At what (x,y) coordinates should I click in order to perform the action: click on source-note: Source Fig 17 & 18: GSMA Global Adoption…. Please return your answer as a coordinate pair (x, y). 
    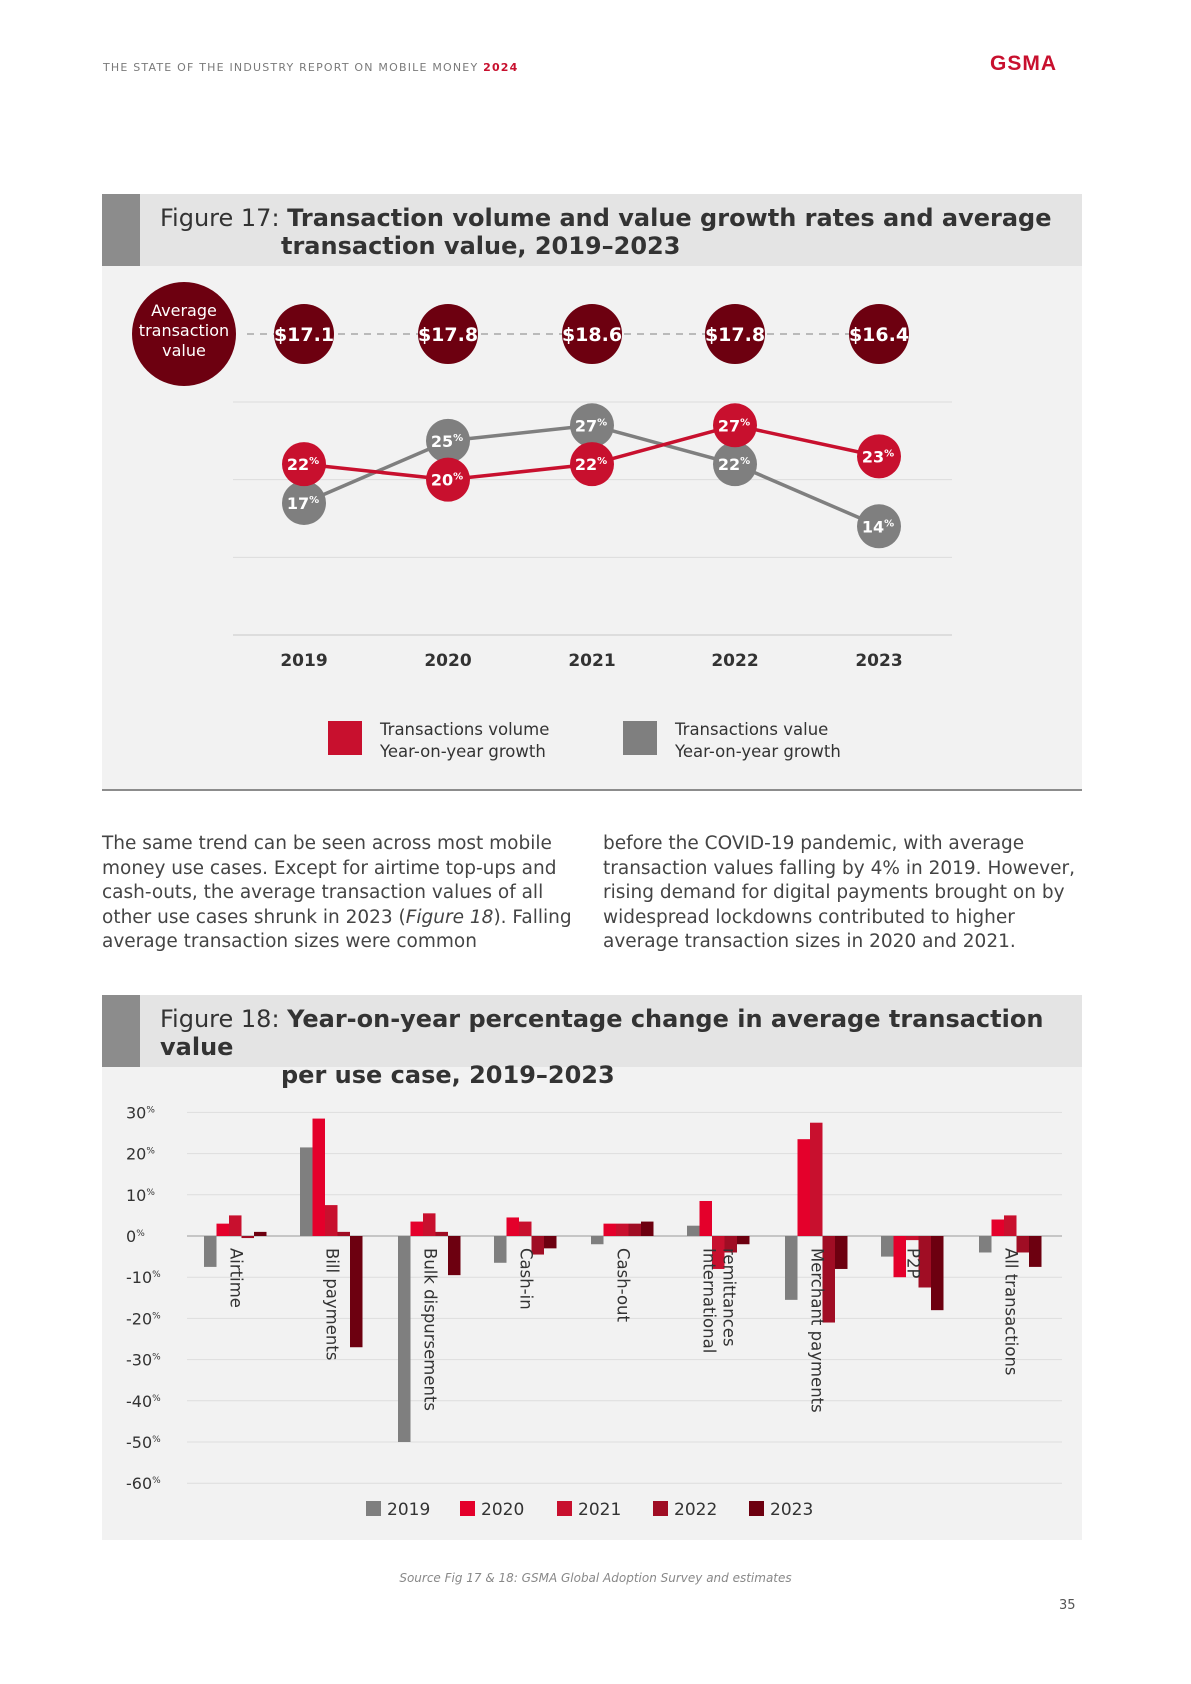
    Looking at the image, I should click on (595, 1578).